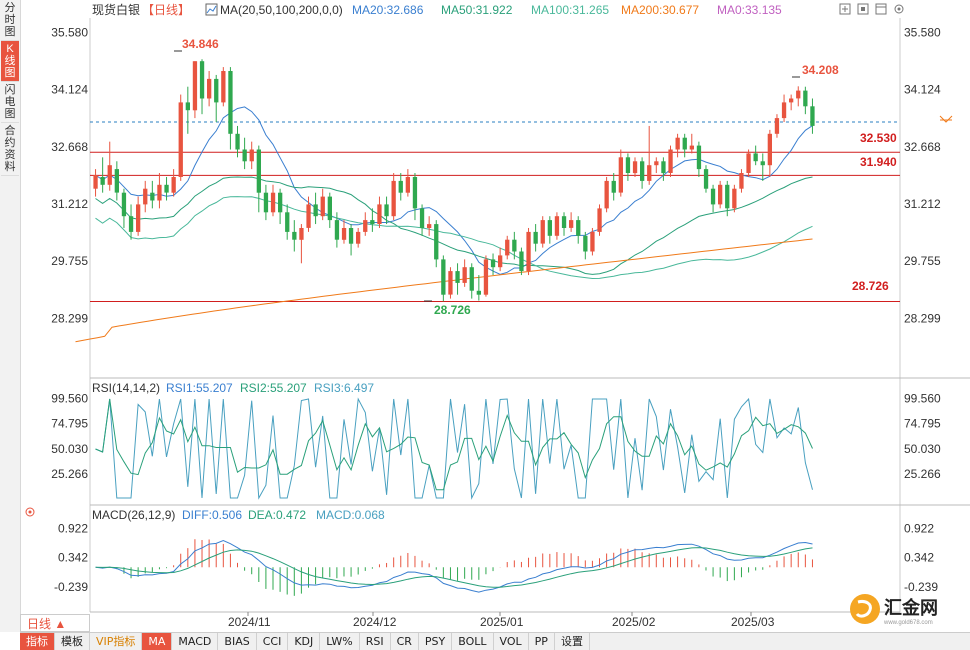 Image resolution: width=970 pixels, height=650 pixels. I want to click on fullscreen-icon, so click(863, 9).